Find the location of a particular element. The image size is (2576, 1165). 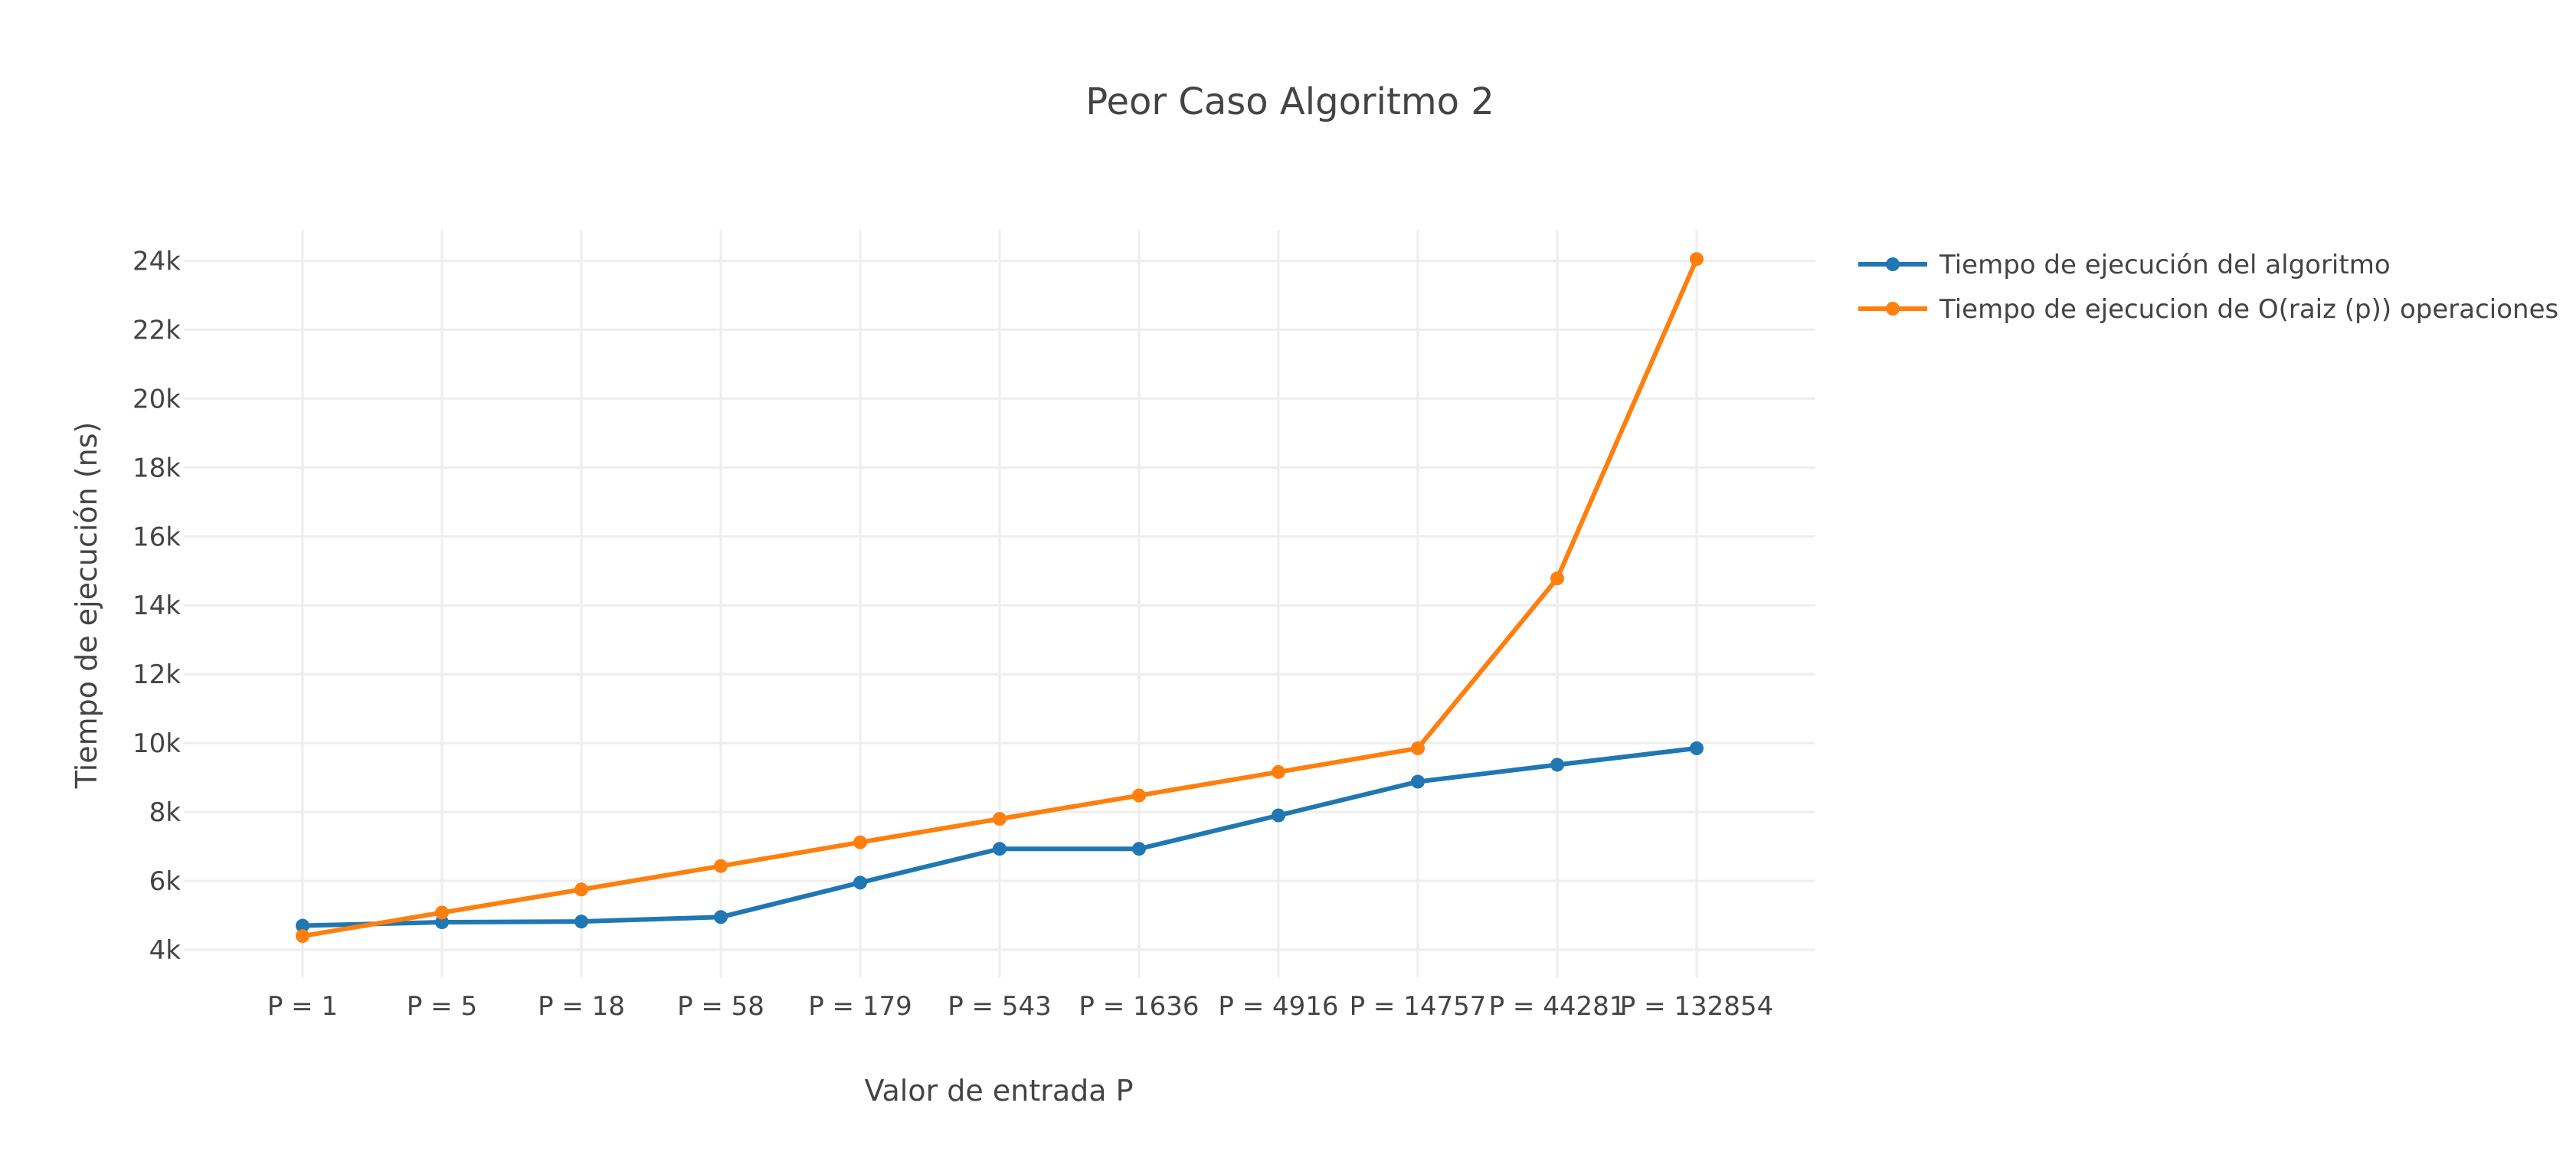

y-tick-label: 4k is located at coordinates (165, 950).